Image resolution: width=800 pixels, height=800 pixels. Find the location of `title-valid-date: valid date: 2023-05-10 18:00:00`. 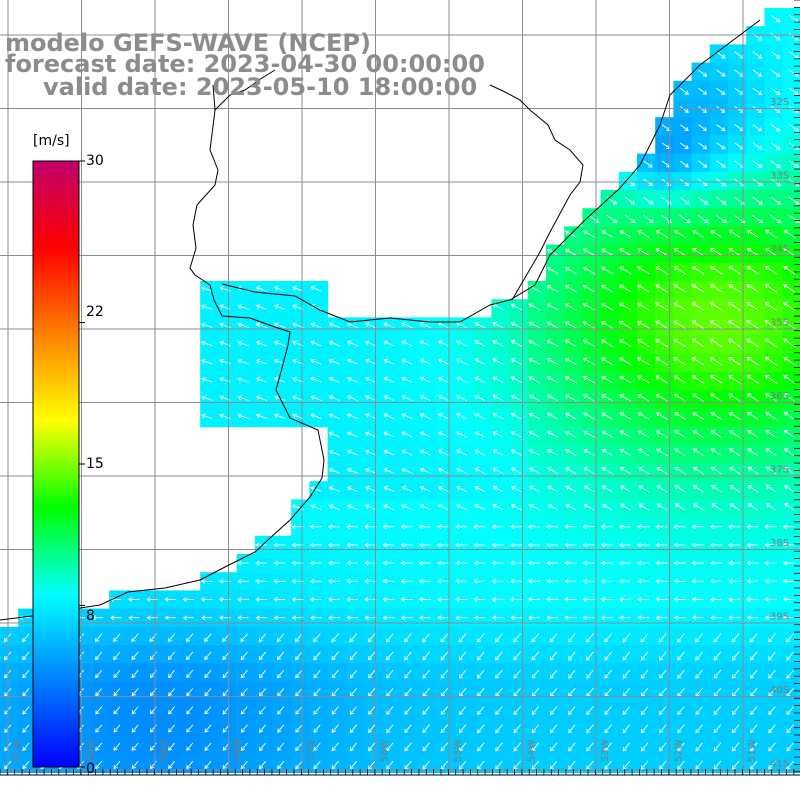

title-valid-date: valid date: 2023-05-10 18:00:00 is located at coordinates (260, 87).